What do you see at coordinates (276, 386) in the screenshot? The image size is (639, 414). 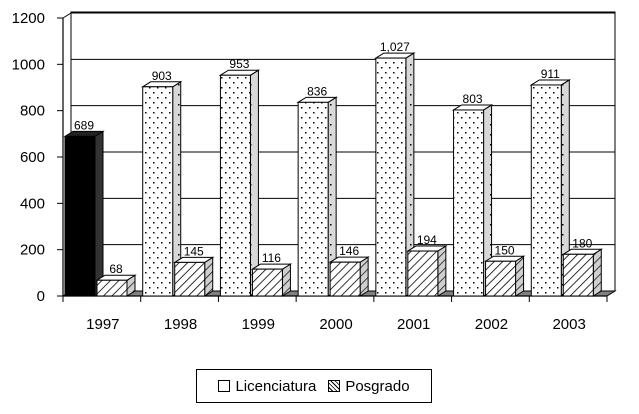 I see `legend-label-licenciatura: Licenciatura` at bounding box center [276, 386].